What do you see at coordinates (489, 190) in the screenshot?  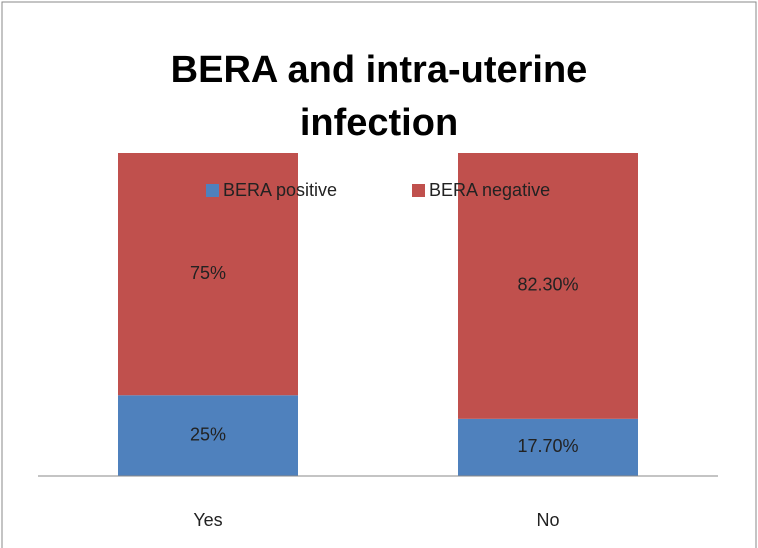 I see `legend-label: BERA negative` at bounding box center [489, 190].